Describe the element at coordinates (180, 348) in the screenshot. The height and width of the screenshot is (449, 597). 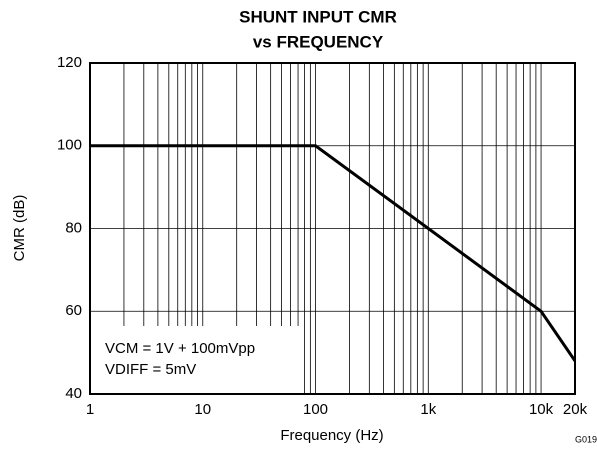
I see `annotation: VCM = 1V + 100mVpp` at that location.